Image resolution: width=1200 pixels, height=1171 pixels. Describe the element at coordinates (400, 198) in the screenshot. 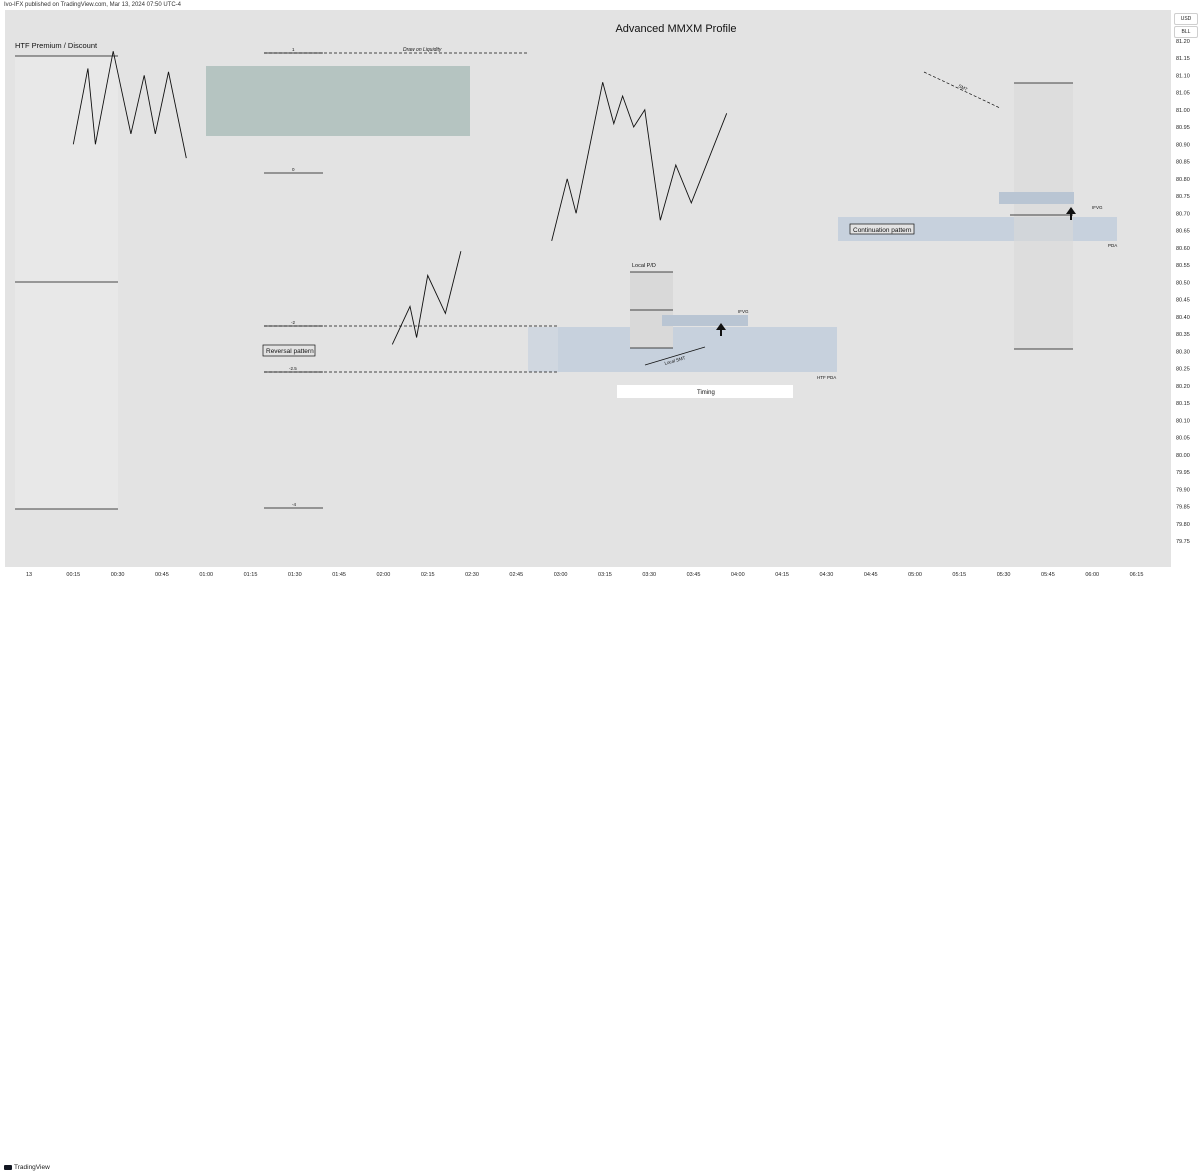

I see `series-layer` at that location.